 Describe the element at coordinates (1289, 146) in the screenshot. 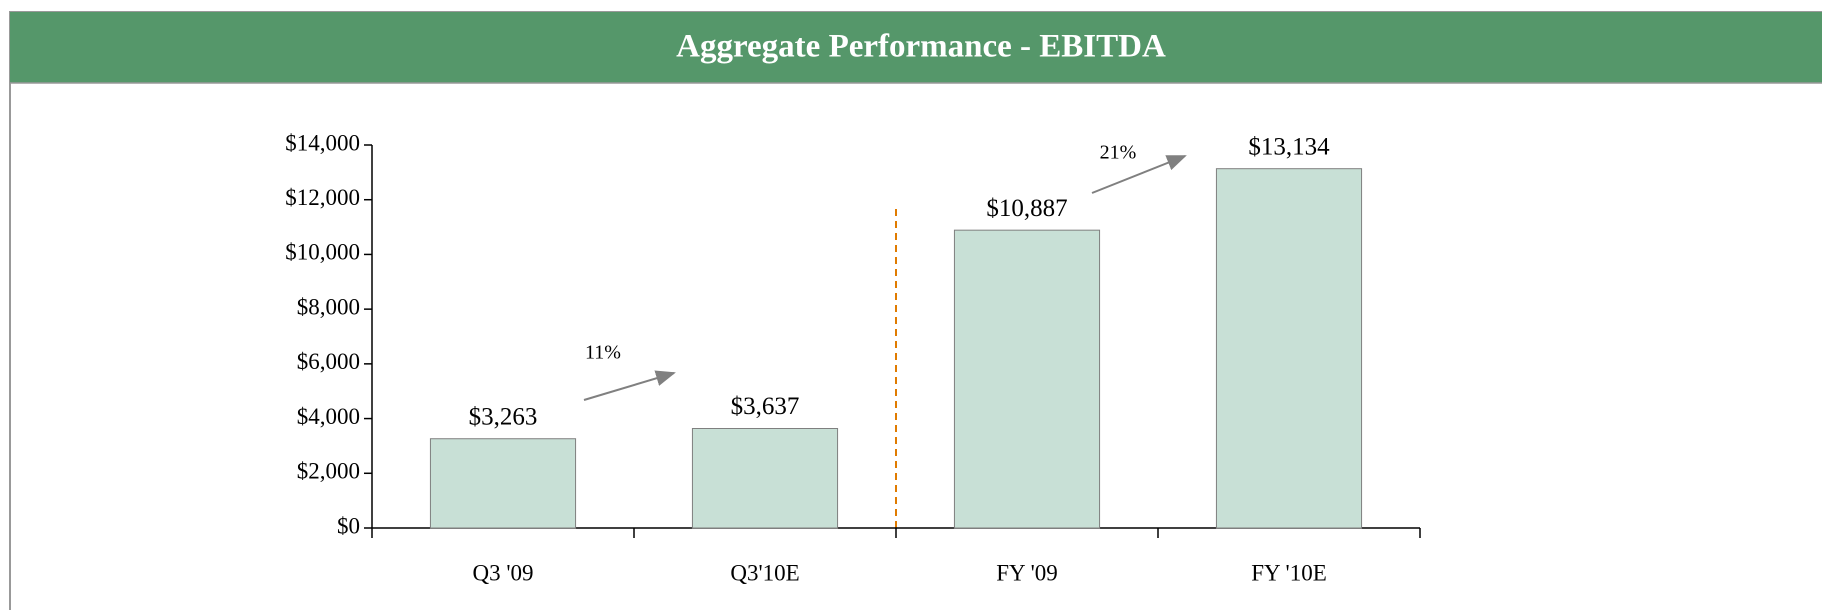

I see `data-label: $13,134` at that location.